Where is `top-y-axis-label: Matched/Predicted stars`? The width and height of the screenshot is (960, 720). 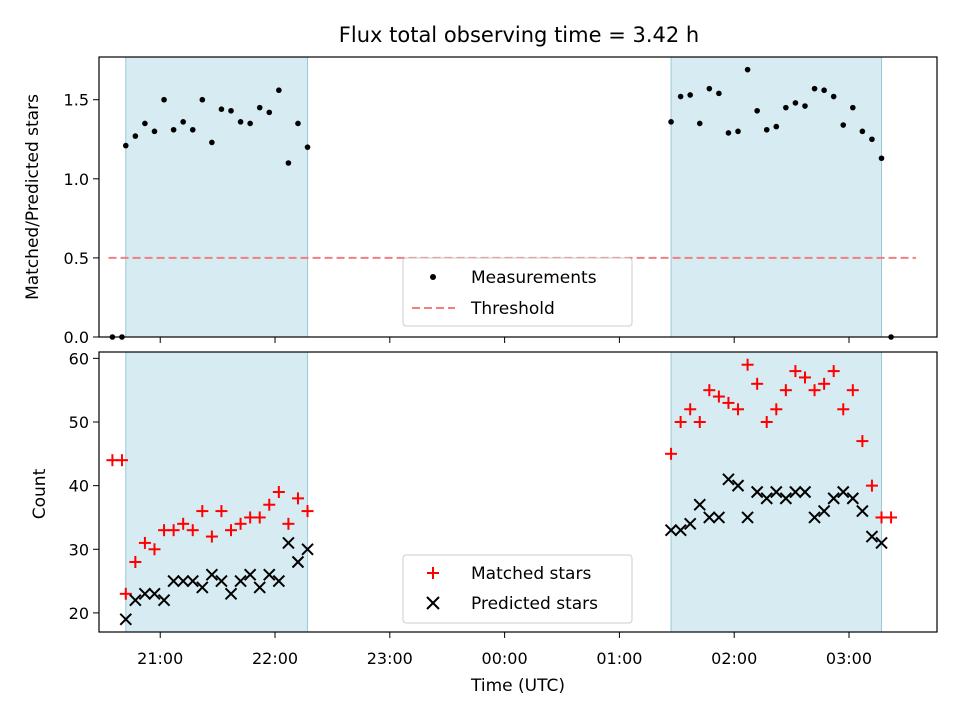 top-y-axis-label: Matched/Predicted stars is located at coordinates (33, 197).